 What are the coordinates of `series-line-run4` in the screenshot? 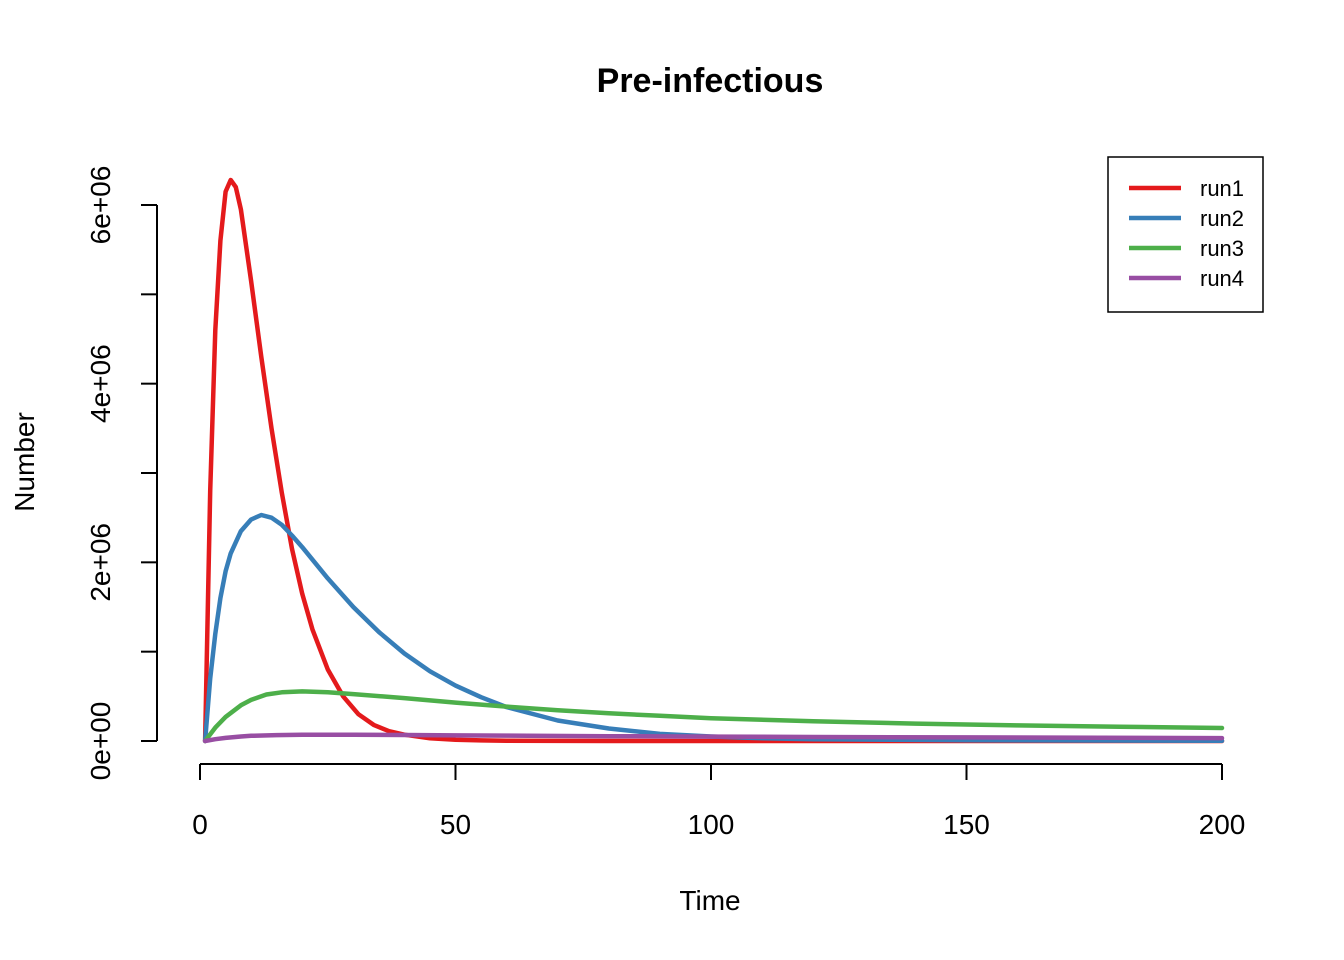 It's located at (713, 738).